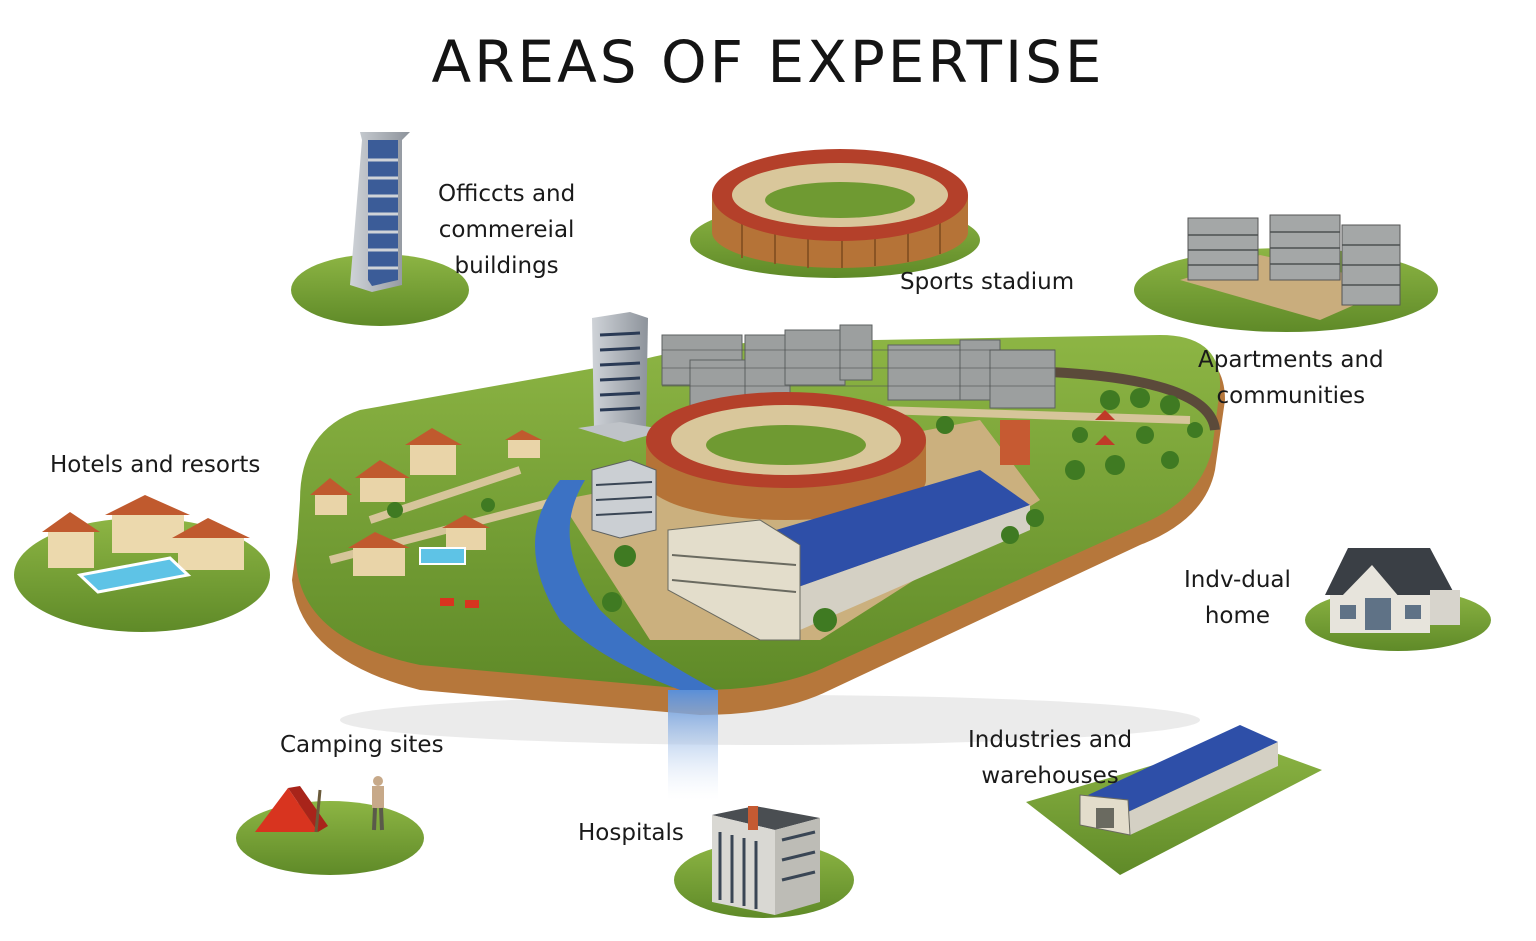 This screenshot has height=941, width=1536. I want to click on office-tower-icon, so click(380, 229).